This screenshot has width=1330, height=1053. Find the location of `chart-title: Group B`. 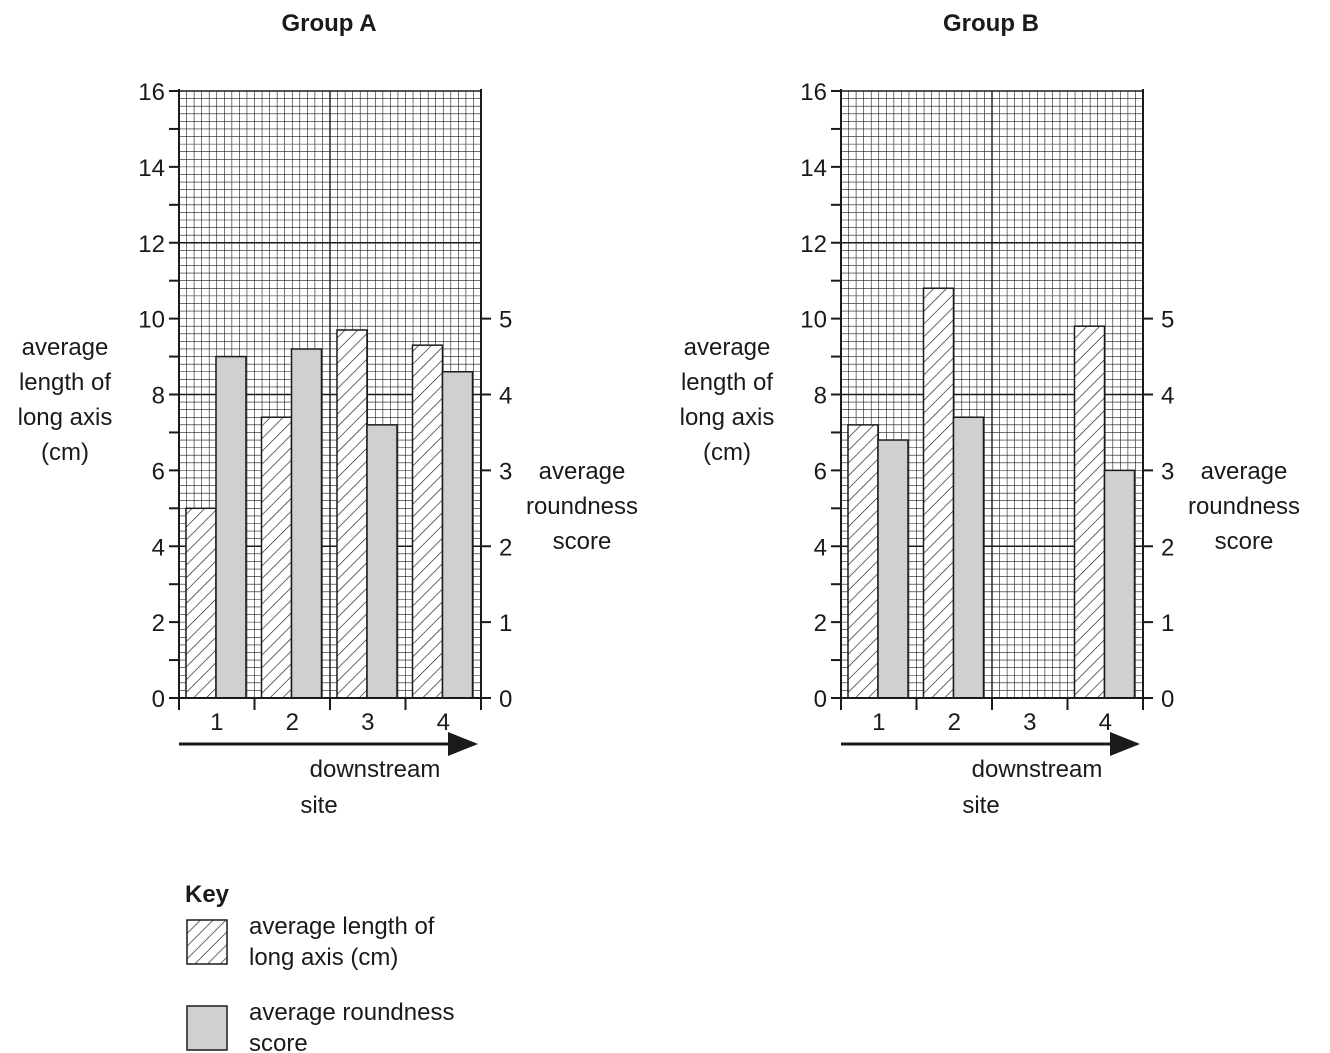

chart-title: Group B is located at coordinates (991, 23).